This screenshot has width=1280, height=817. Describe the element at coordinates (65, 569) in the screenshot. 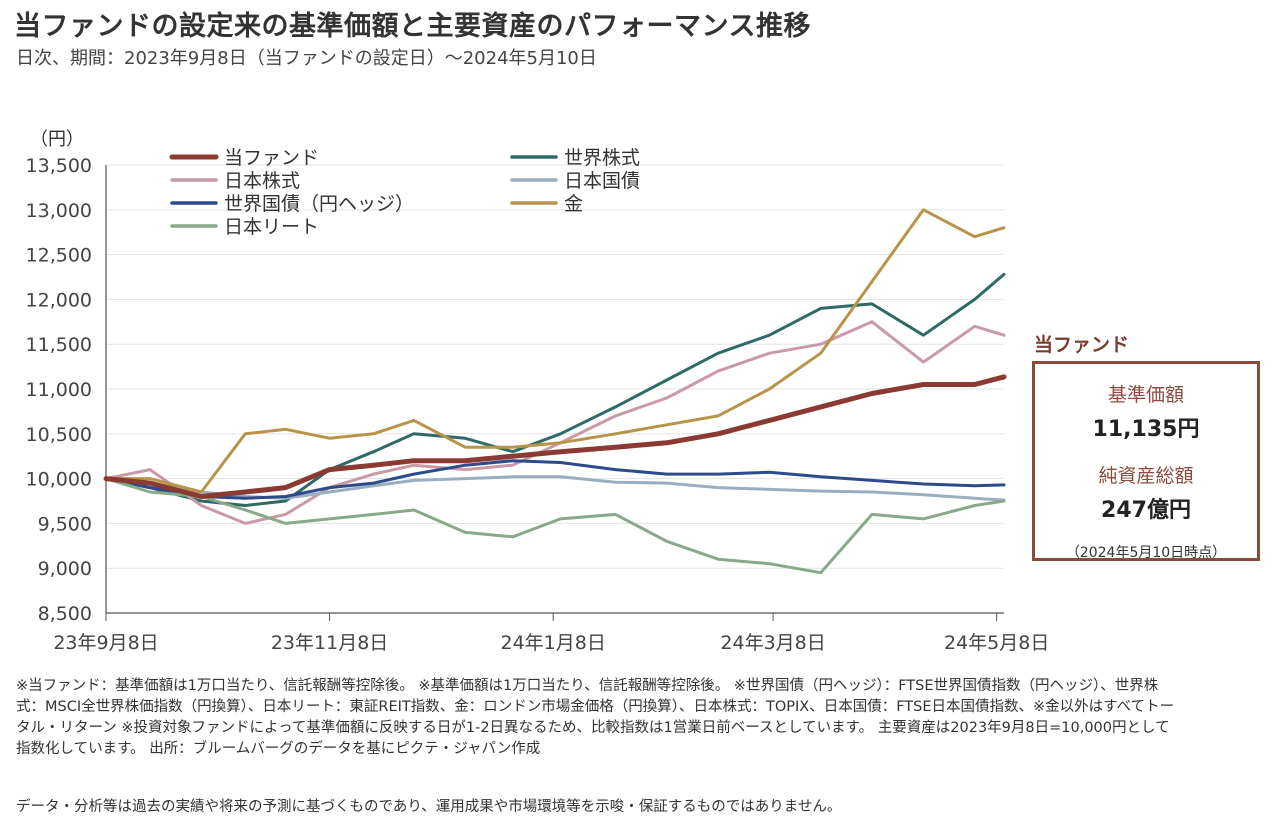

I see `y-tick-label: 9,000` at that location.